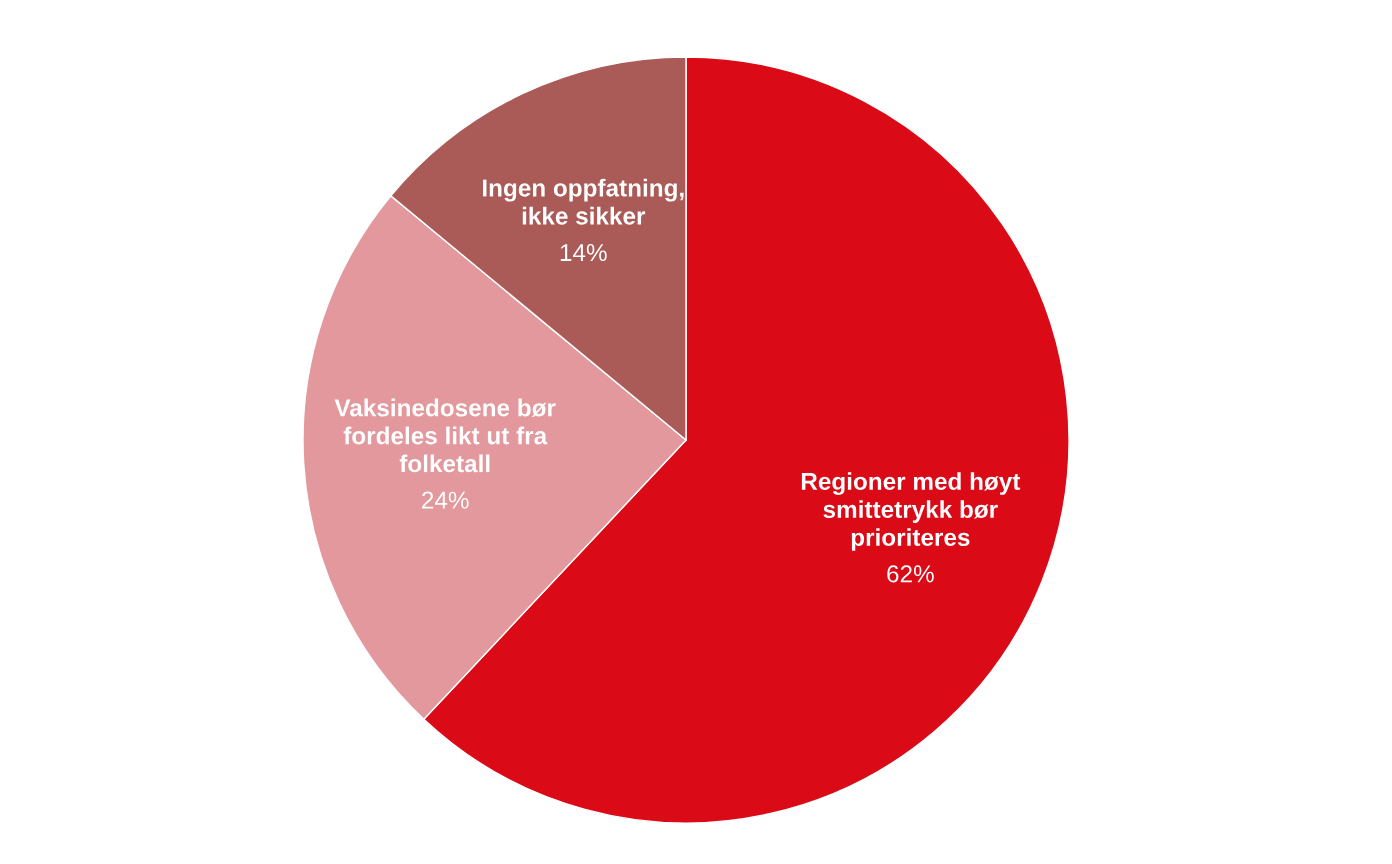 This screenshot has width=1392, height=864. What do you see at coordinates (445, 435) in the screenshot?
I see `slice-label: Vaksinedosene bør fordeles likt ut fra folketall` at bounding box center [445, 435].